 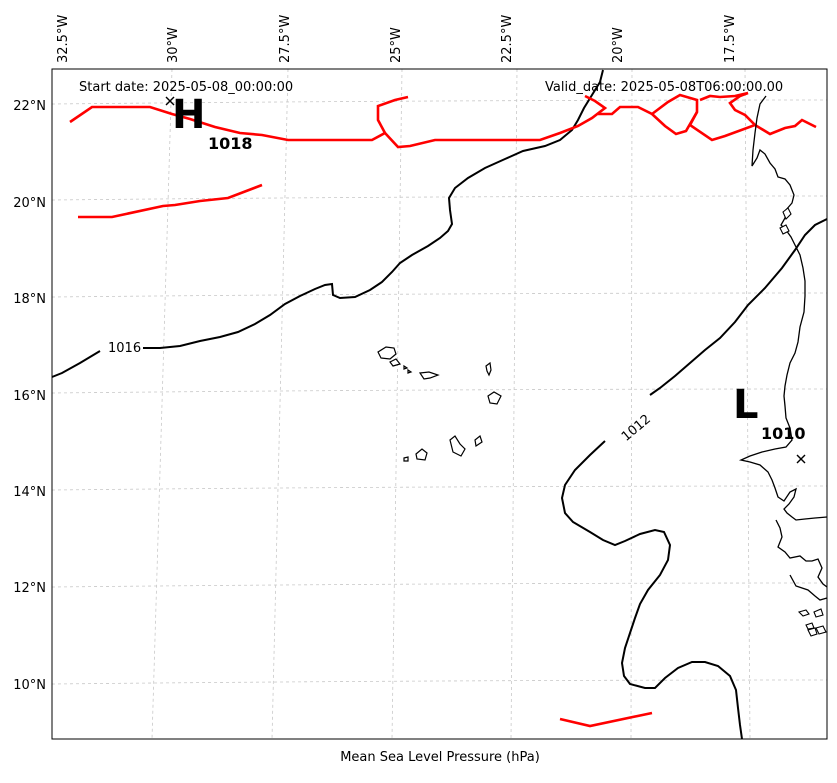 I want to click on lat-tick-label: 16°N, so click(x=29, y=396).